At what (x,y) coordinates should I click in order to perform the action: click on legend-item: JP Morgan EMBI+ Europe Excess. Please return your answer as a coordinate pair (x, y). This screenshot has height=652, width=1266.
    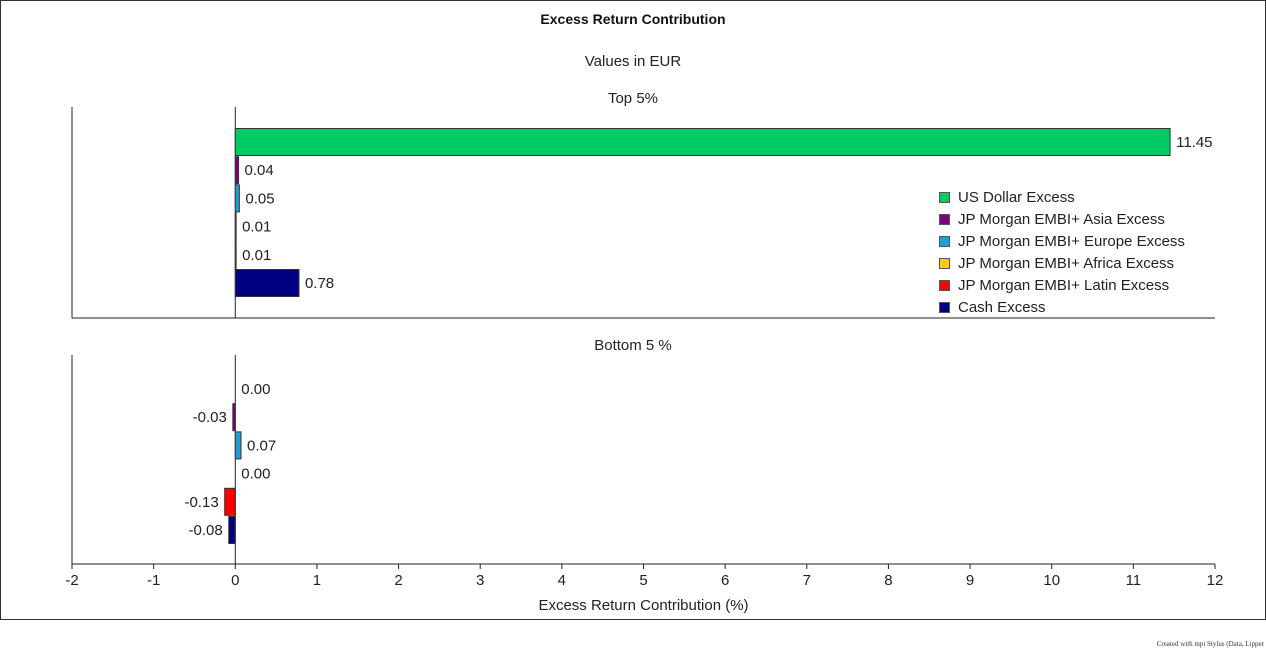
    Looking at the image, I should click on (1062, 241).